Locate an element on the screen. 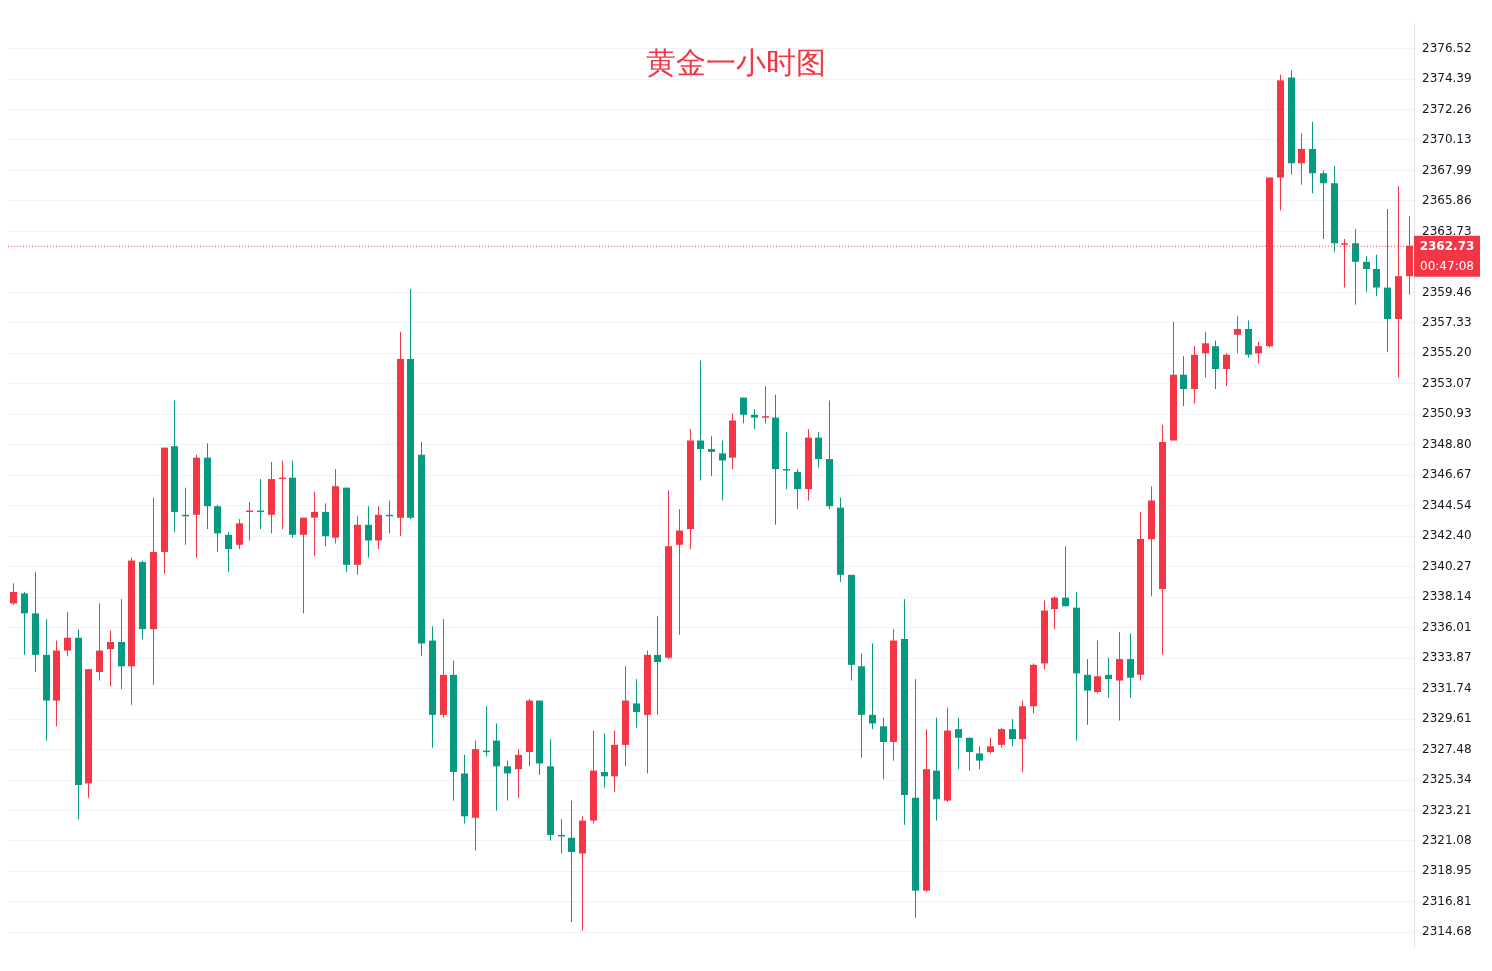 Image resolution: width=1492 pixels, height=971 pixels. y-tick-label: 2344.54 is located at coordinates (1447, 504).